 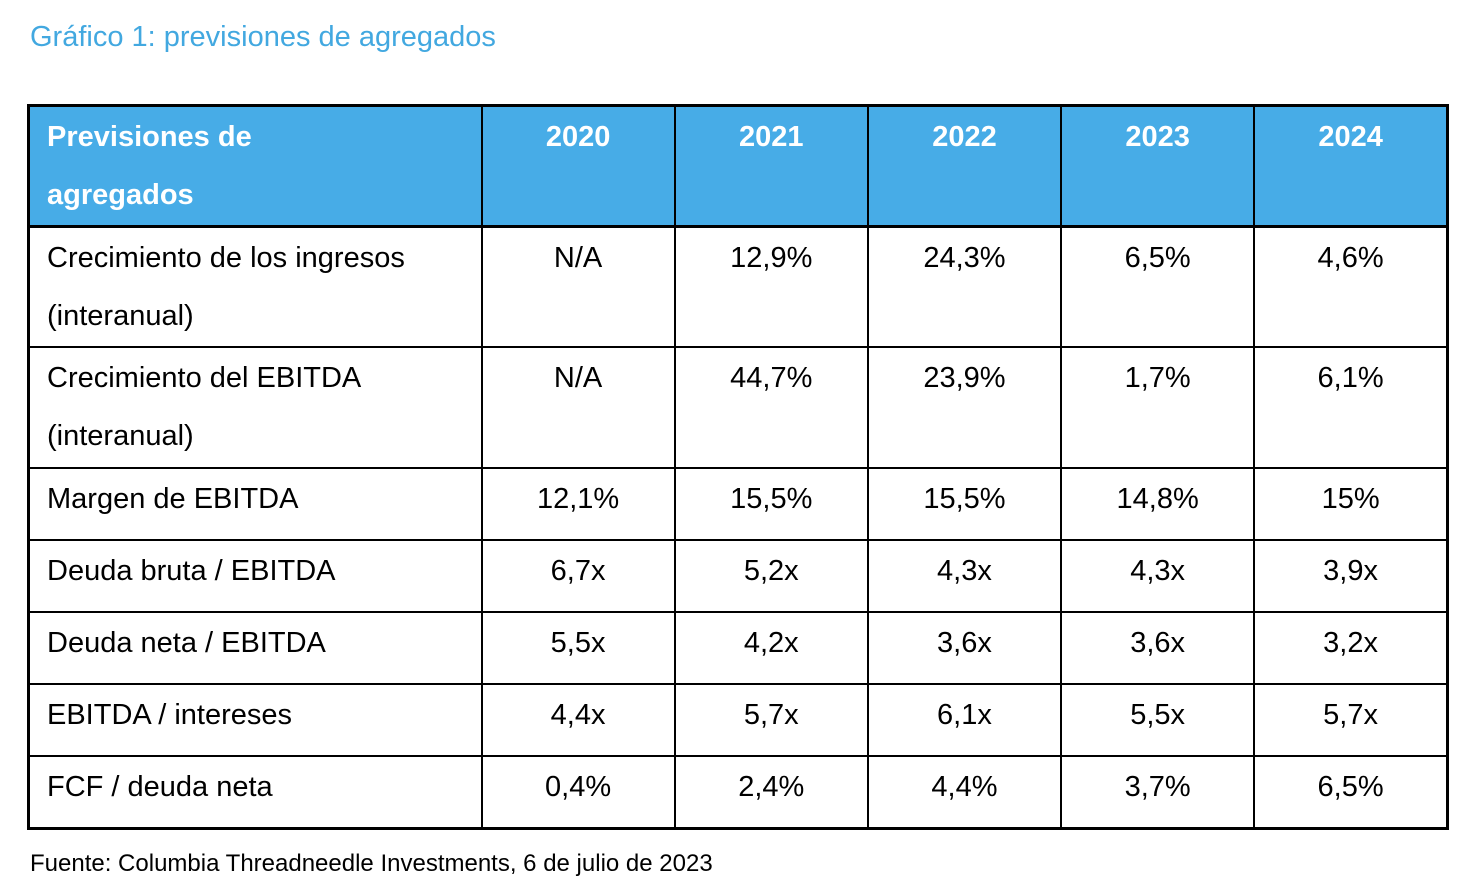 I want to click on cell-value: 3,7%, so click(x=1158, y=792).